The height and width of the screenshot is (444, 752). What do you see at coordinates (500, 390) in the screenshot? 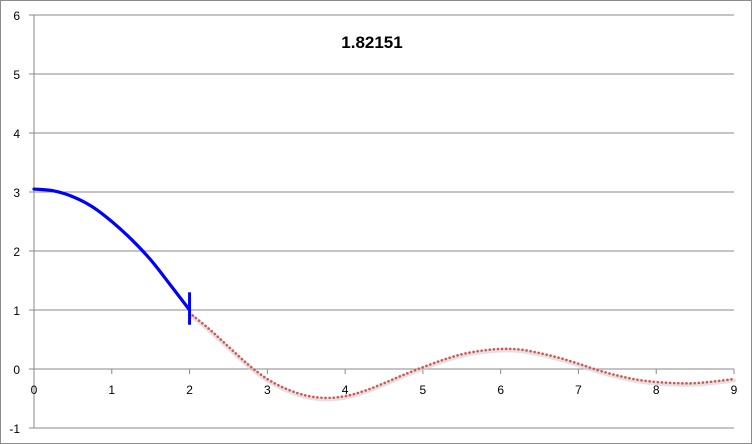
I see `x-tick-label: 6` at bounding box center [500, 390].